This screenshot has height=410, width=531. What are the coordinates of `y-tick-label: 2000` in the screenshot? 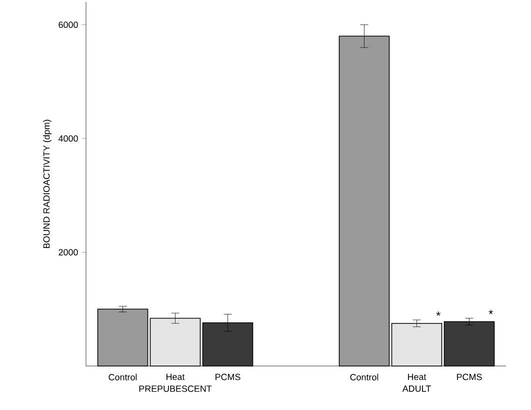 It's located at (68, 252).